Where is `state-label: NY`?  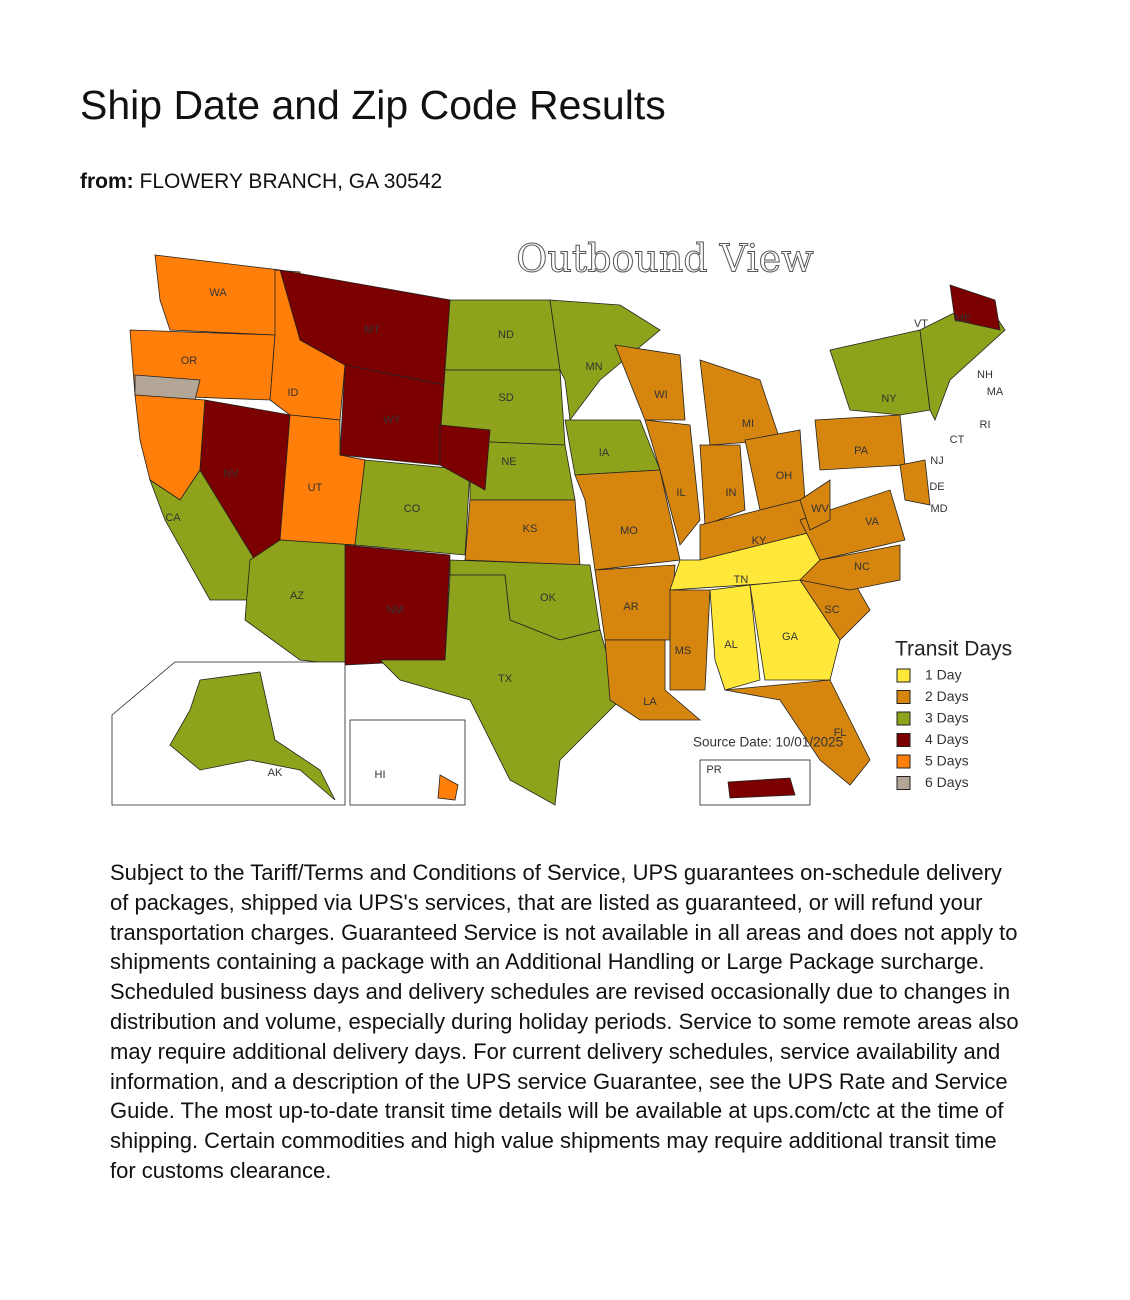 state-label: NY is located at coordinates (889, 399).